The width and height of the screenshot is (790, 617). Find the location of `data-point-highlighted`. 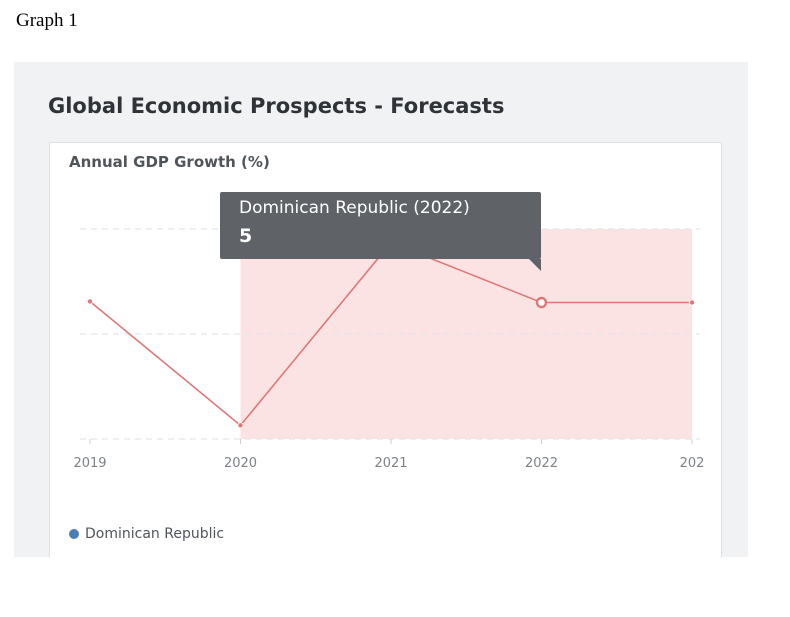

data-point-highlighted is located at coordinates (541, 302).